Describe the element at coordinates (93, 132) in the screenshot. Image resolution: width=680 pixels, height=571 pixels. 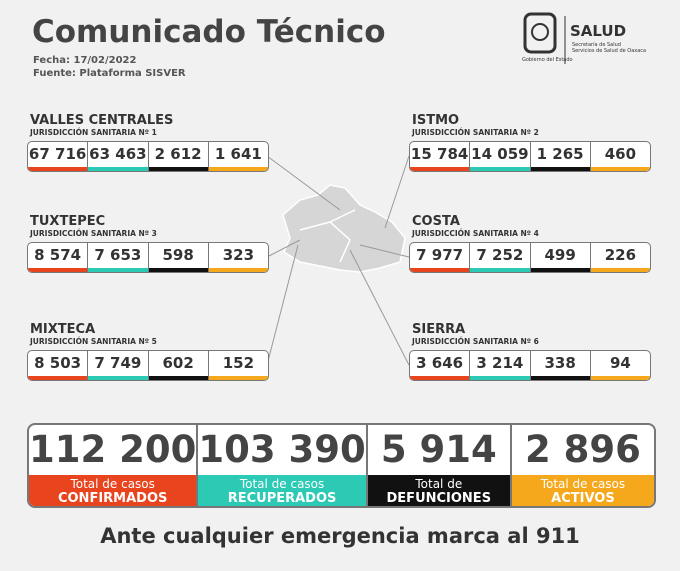
I see `region-jurisdiction: JURISDICCIÓN SANITARIA Nº 1` at that location.